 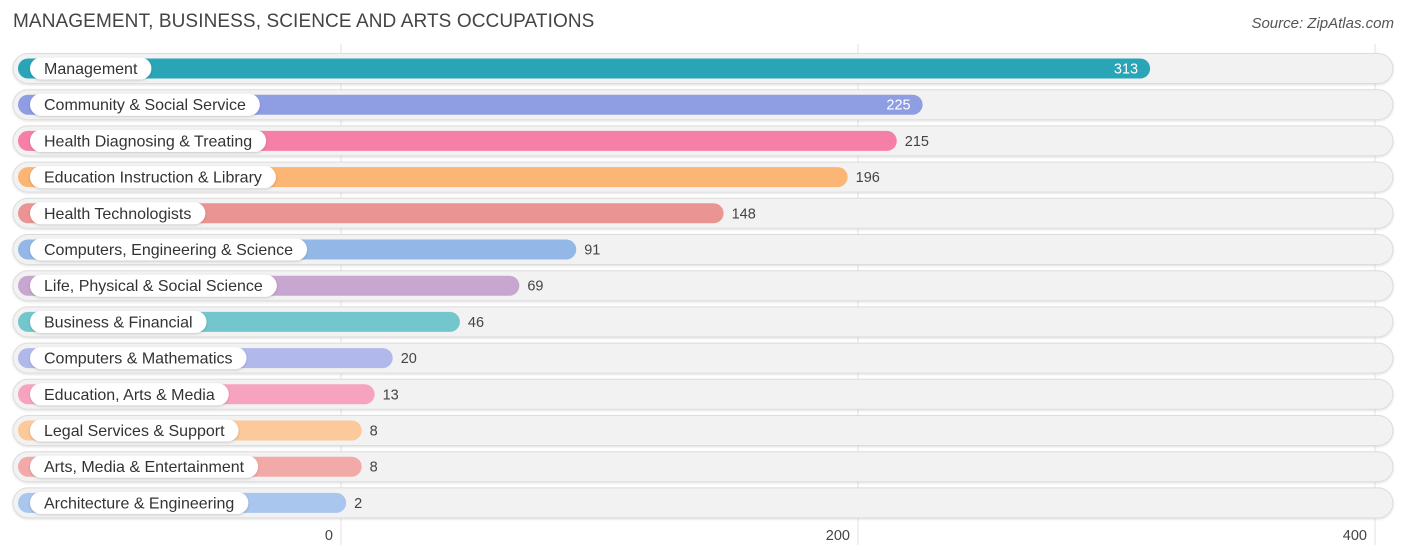 I want to click on value-label: 148, so click(x=744, y=214).